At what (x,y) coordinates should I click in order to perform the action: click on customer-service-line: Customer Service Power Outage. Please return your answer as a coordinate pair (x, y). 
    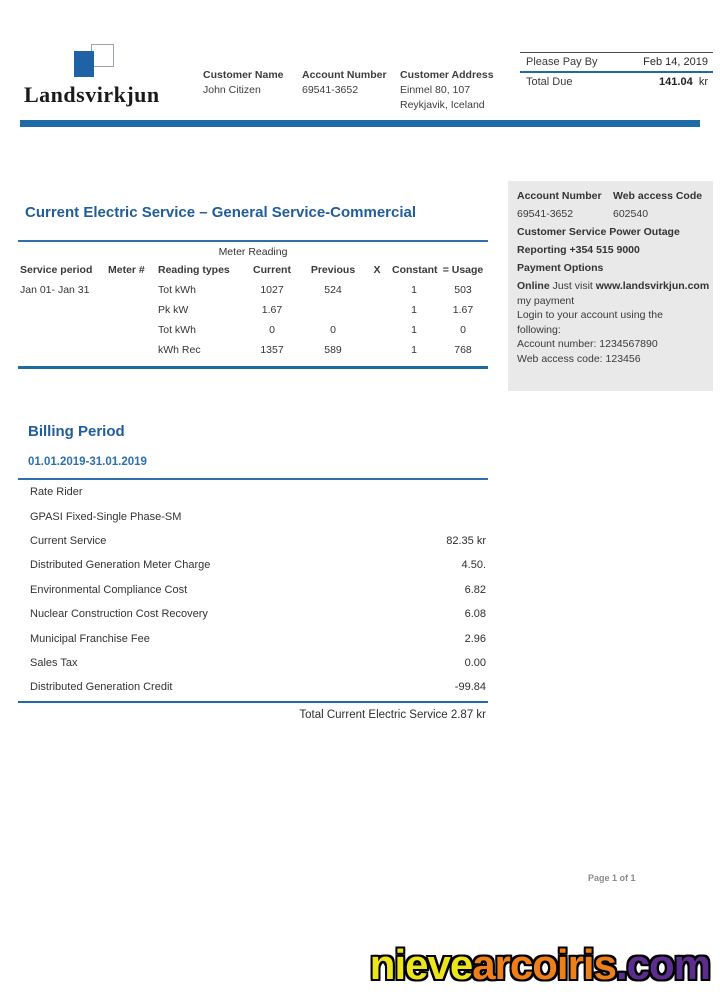
    Looking at the image, I should click on (598, 232).